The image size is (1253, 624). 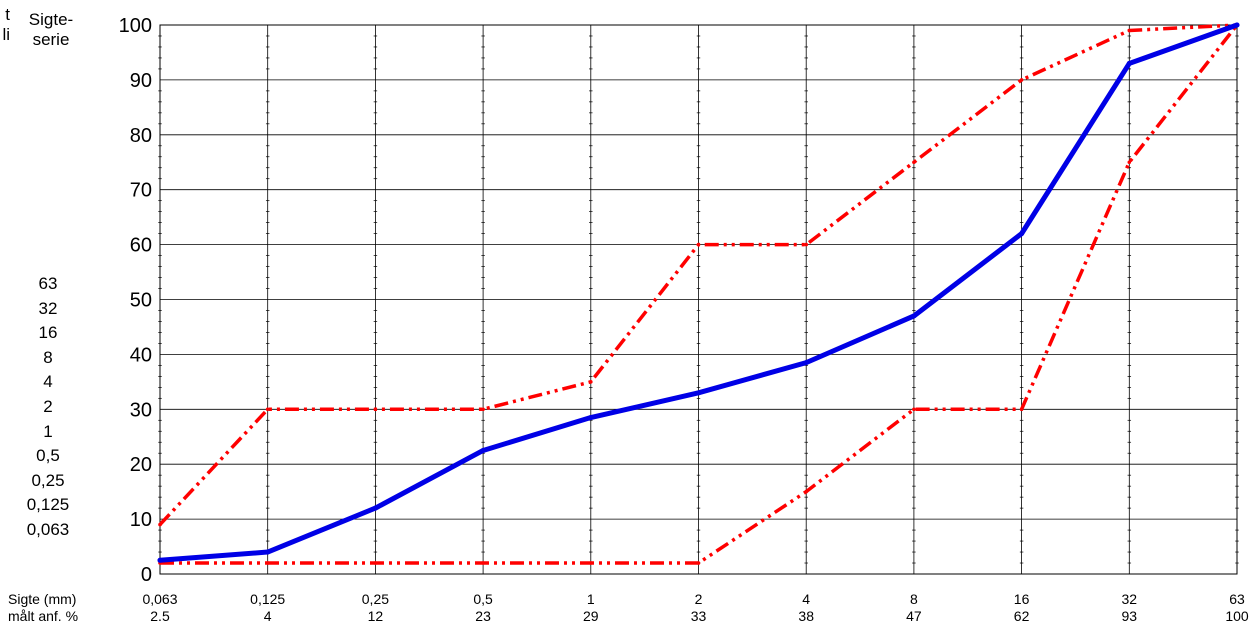 What do you see at coordinates (141, 301) in the screenshot?
I see `y-tick-label: 50` at bounding box center [141, 301].